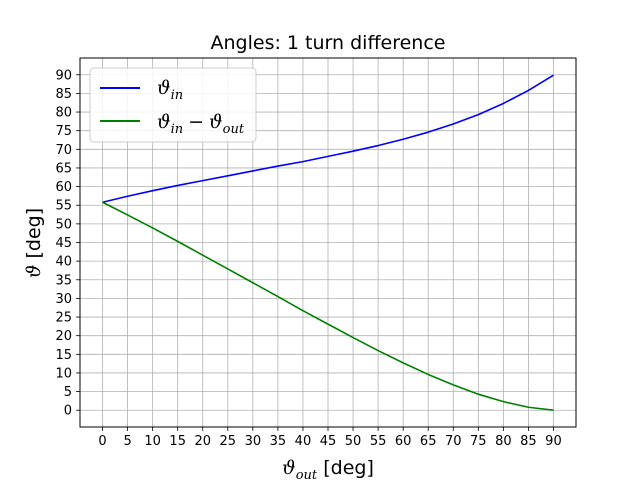 Image resolution: width=640 pixels, height=480 pixels. Describe the element at coordinates (228, 441) in the screenshot. I see `x-tick-label: 25` at that location.